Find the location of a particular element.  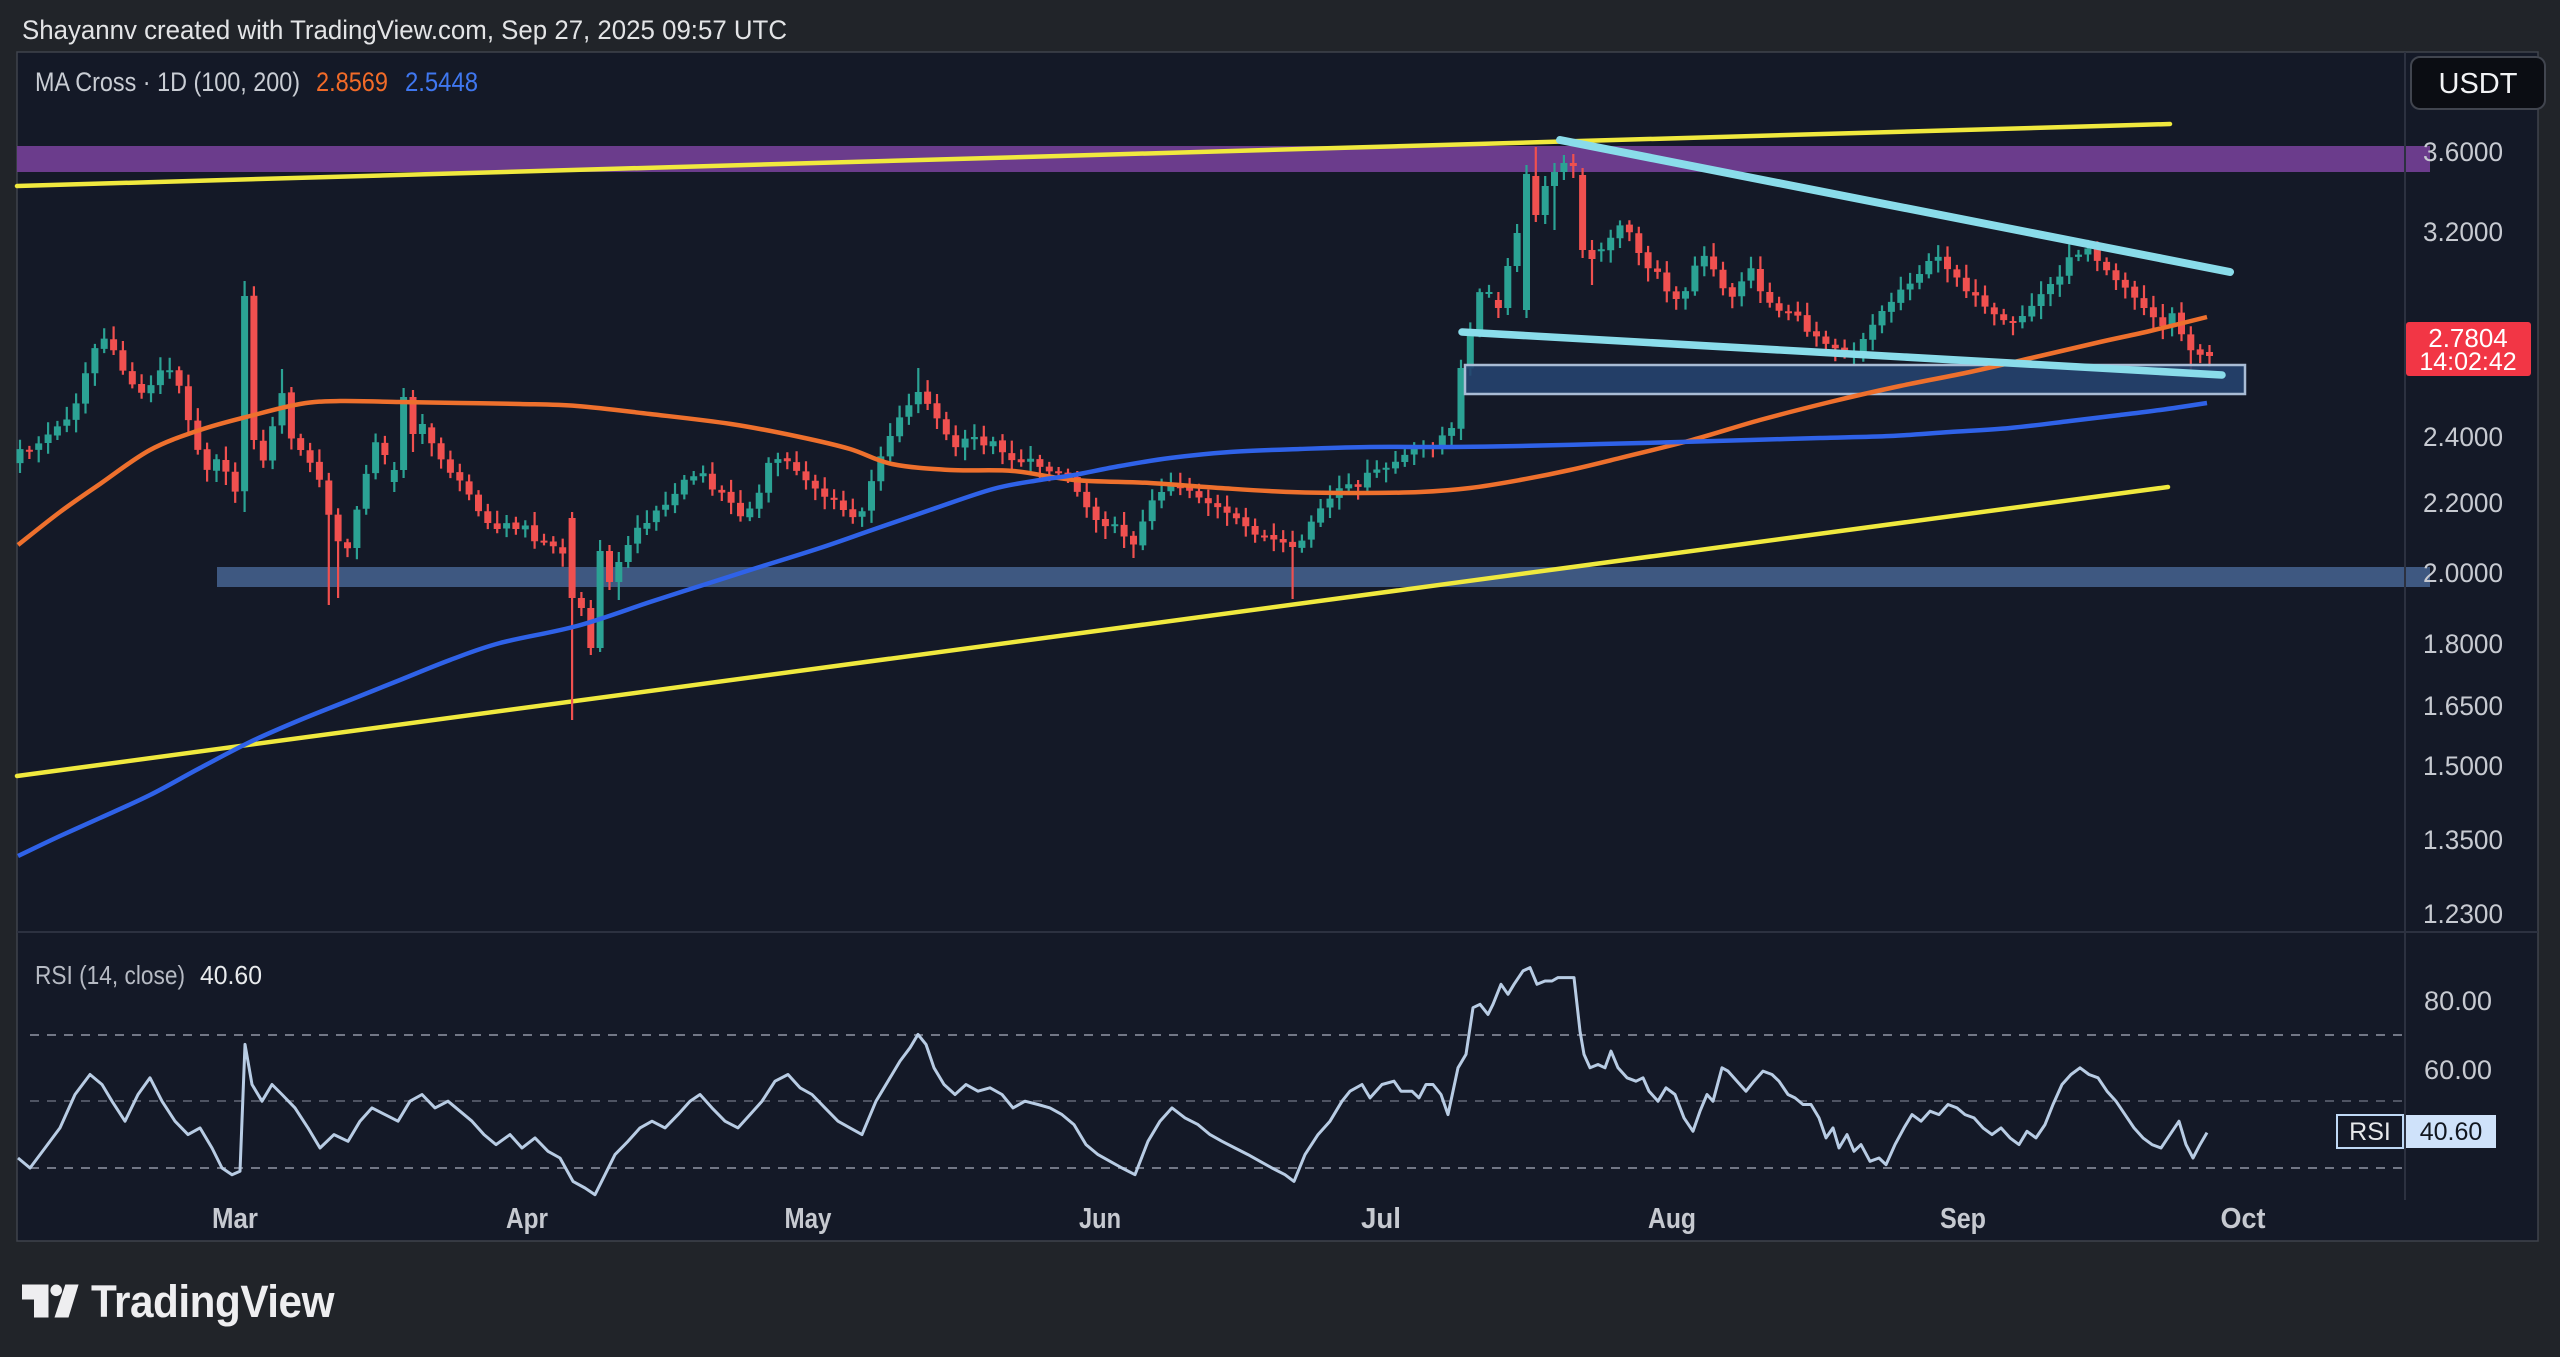

svg-text: 1.8000 is located at coordinates (2463, 644).